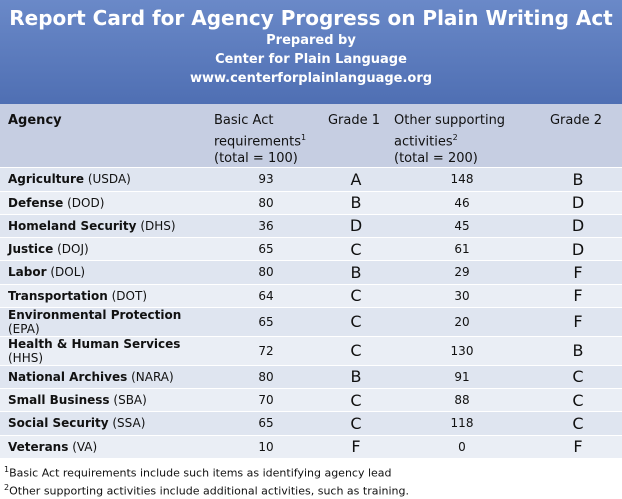 The image size is (622, 499). Describe the element at coordinates (35, 120) in the screenshot. I see `column-title: Agency` at that location.